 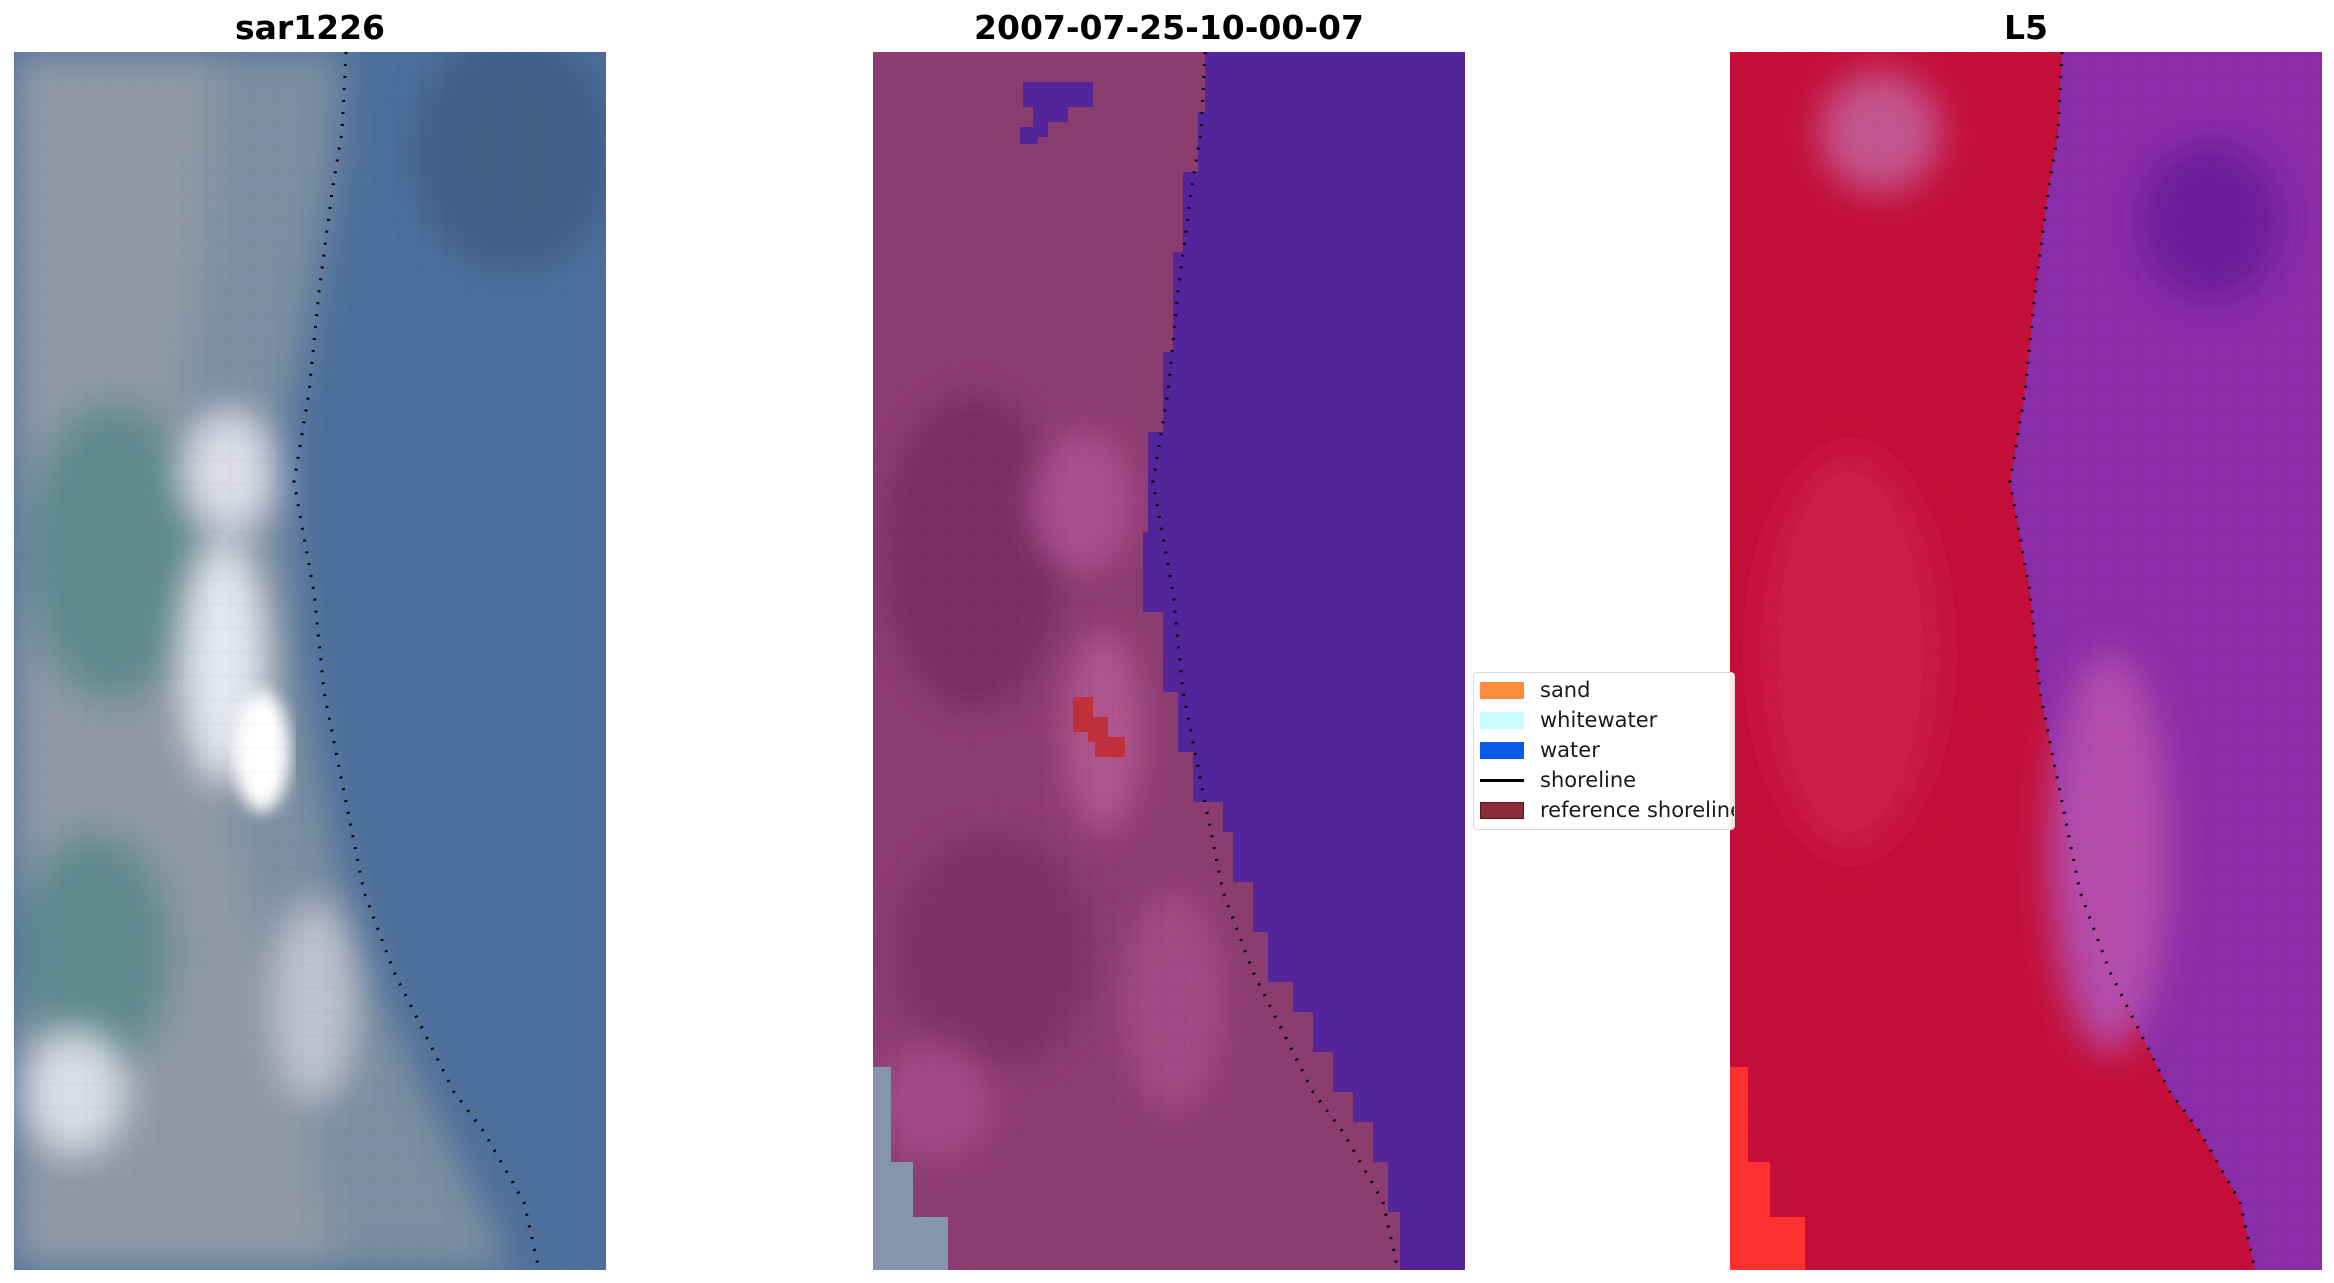 What do you see at coordinates (1502, 780) in the screenshot?
I see `legend-line-shoreline` at bounding box center [1502, 780].